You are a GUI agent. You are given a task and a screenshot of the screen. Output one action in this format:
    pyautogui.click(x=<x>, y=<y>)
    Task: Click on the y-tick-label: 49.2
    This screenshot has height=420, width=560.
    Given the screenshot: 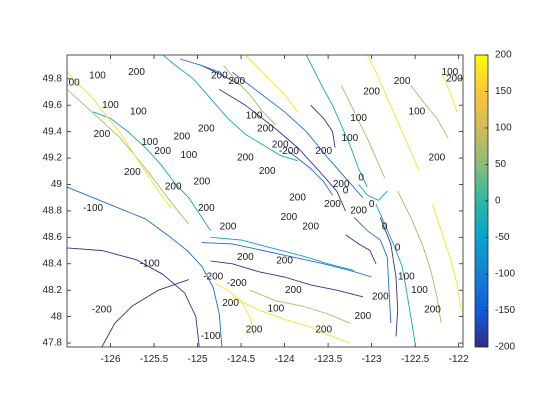 What is the action you would take?
    pyautogui.click(x=53, y=158)
    